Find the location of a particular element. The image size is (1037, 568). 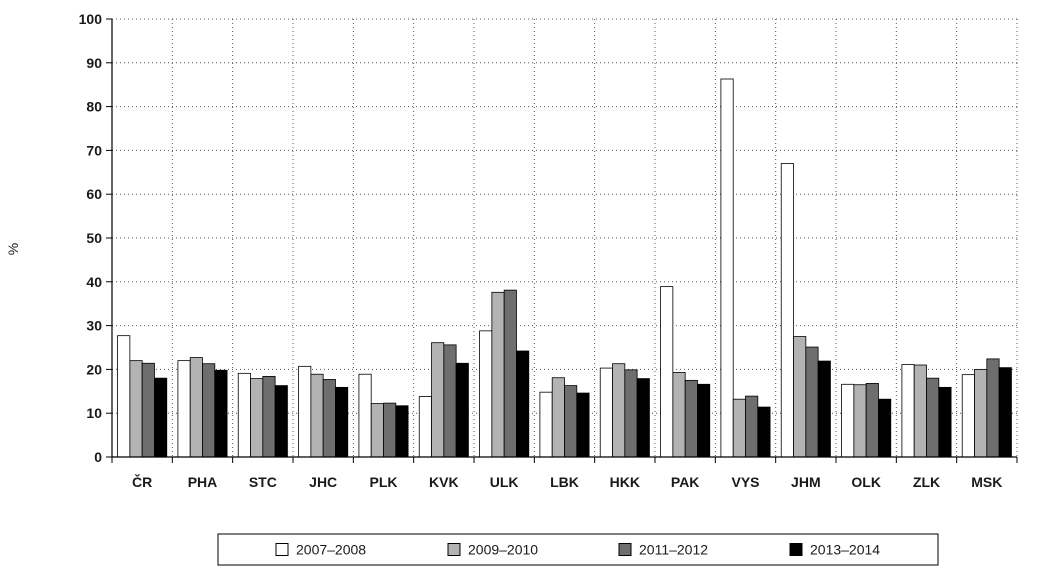

bar-JHC-2007–2008 is located at coordinates (305, 411).